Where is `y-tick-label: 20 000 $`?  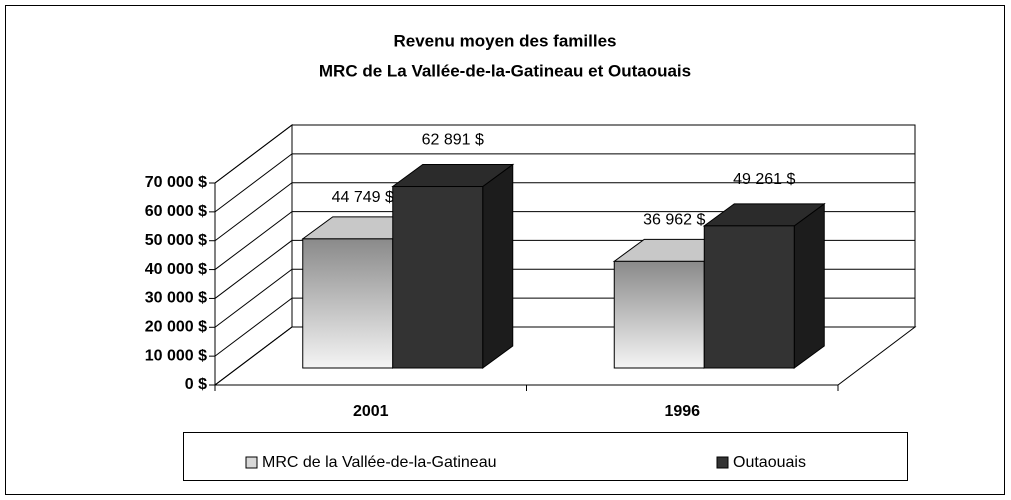 y-tick-label: 20 000 $ is located at coordinates (176, 327).